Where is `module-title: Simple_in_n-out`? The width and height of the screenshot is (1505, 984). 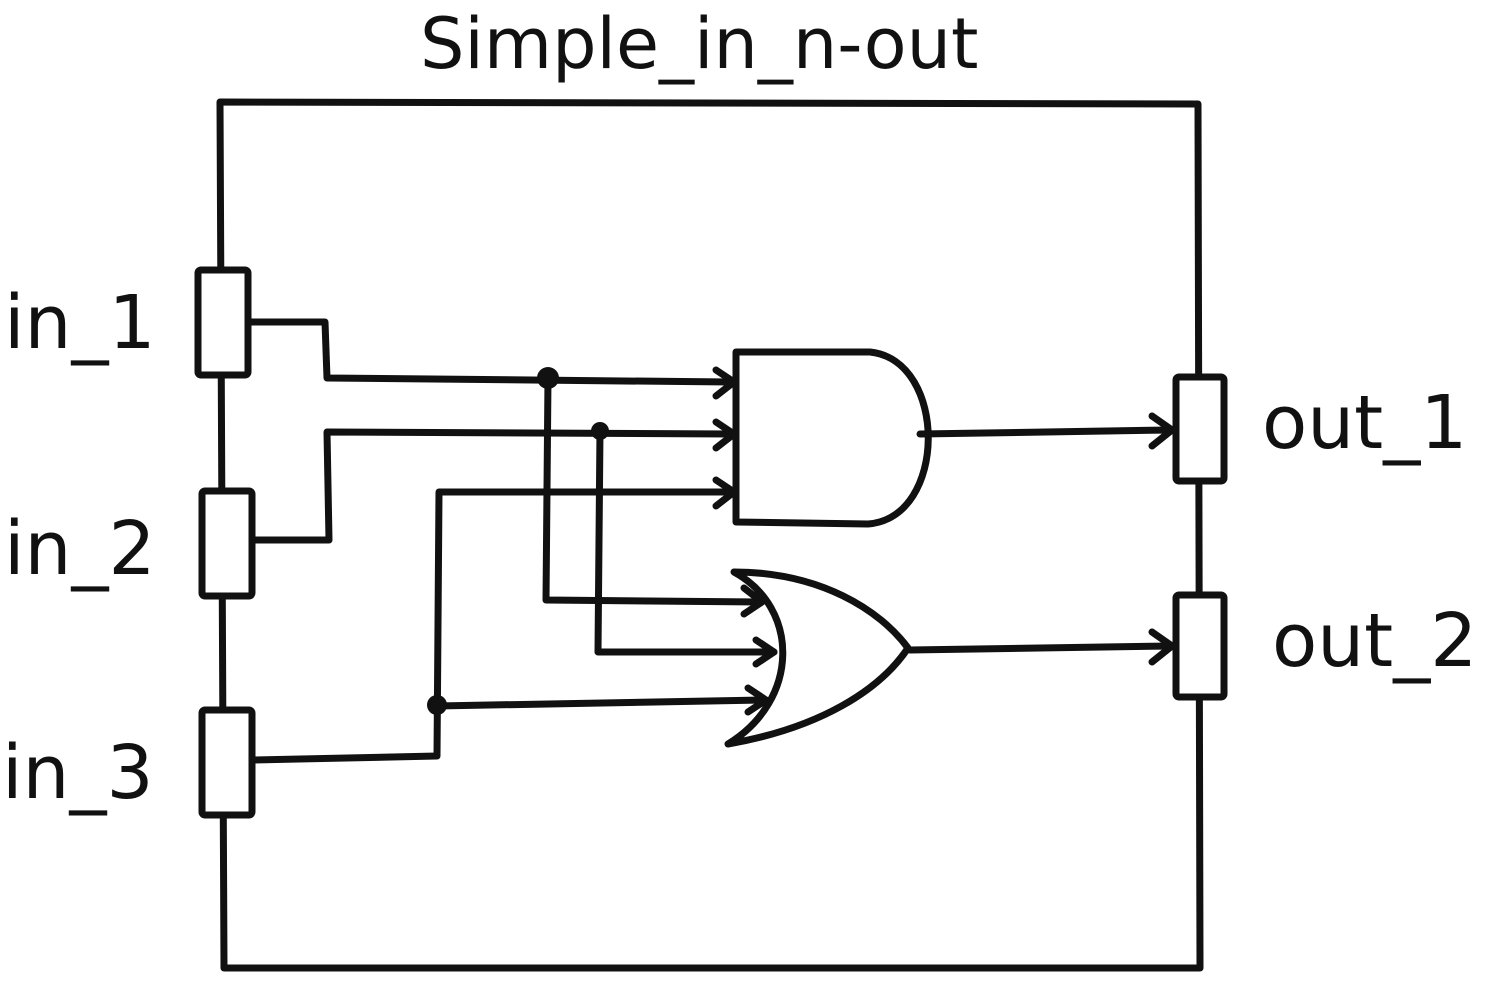
module-title: Simple_in_n-out is located at coordinates (699, 44).